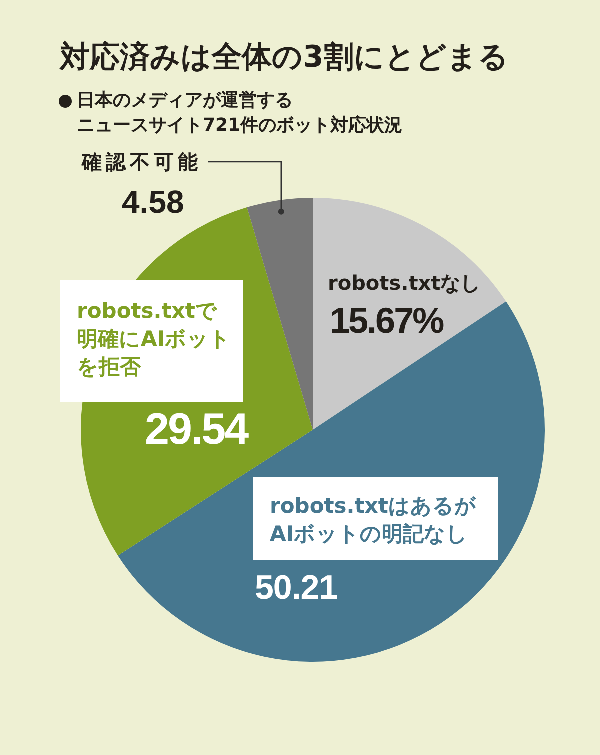  I want to click on chart-subtitle: 日本のメディアが運営するニュースサイト721件のボット対応状況, so click(240, 113).